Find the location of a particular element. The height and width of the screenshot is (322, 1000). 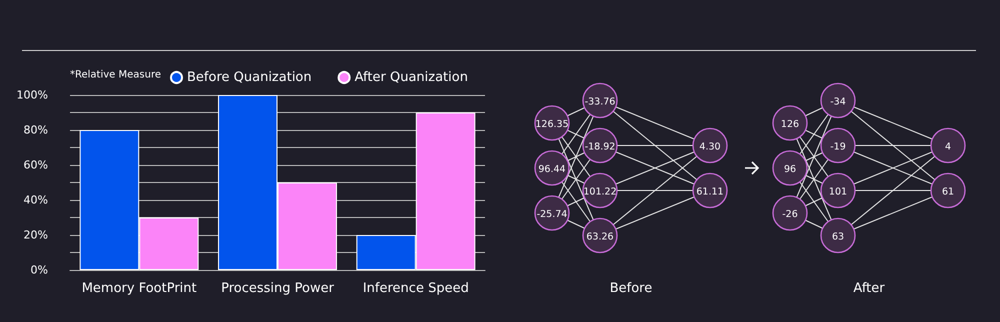

x-tick-label: Processing Power is located at coordinates (278, 288).